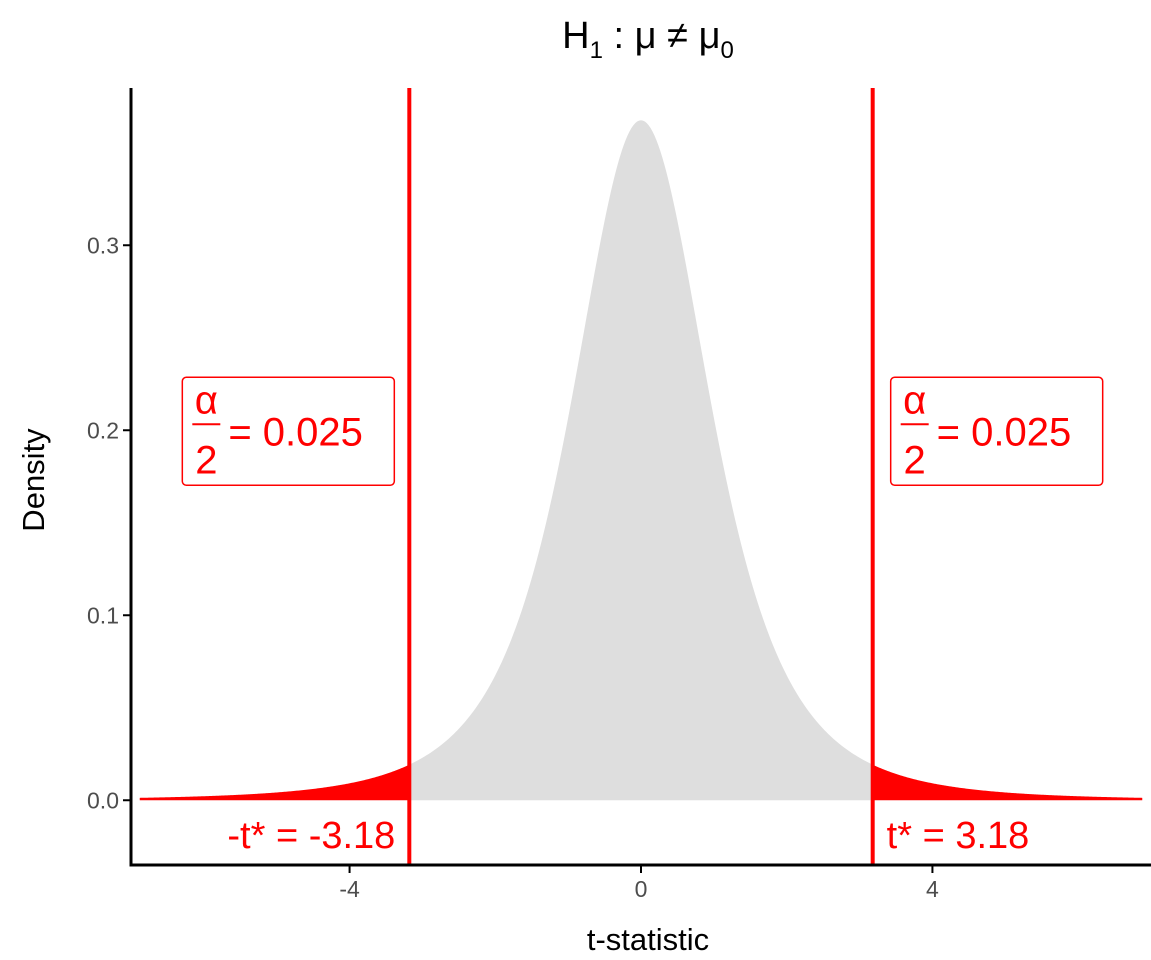 Image resolution: width=1151 pixels, height=960 pixels. I want to click on alpha-box-right, so click(996, 431).